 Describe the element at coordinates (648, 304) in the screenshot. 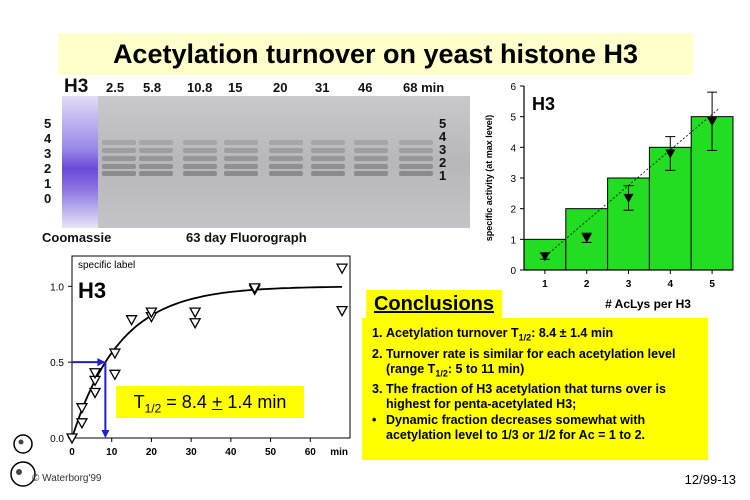

I see `bar-x-axis-label: # AcLys per H3` at that location.